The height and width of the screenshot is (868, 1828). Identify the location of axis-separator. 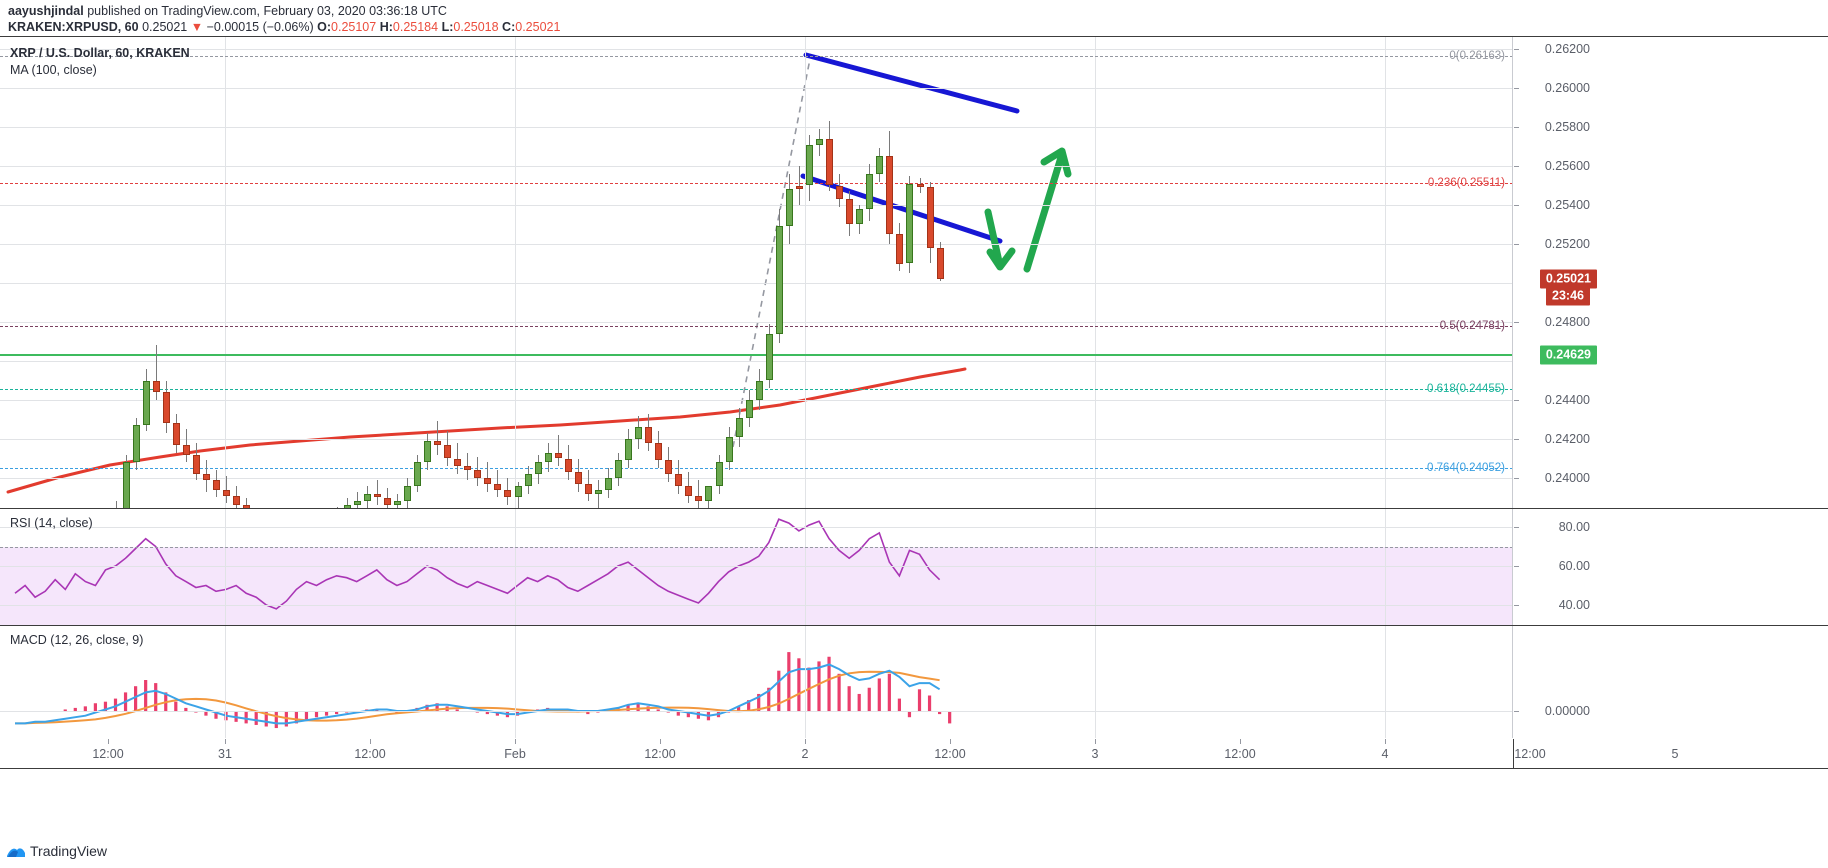
(1513, 754).